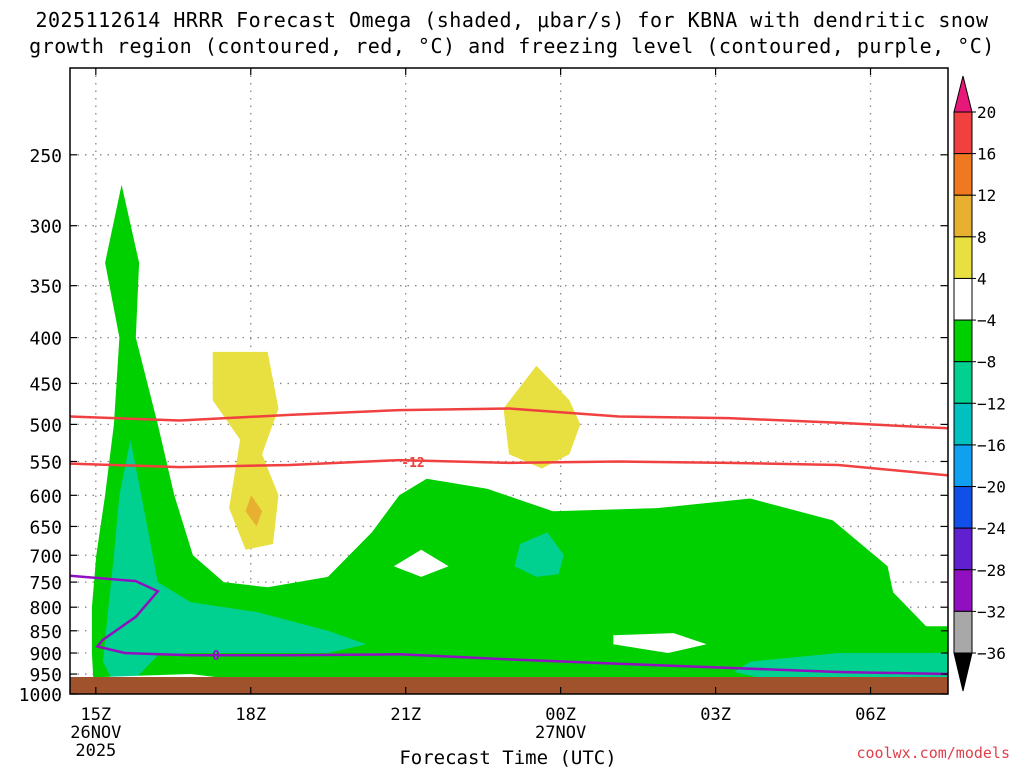  What do you see at coordinates (250, 715) in the screenshot?
I see `x-tick-label: 18Z` at bounding box center [250, 715].